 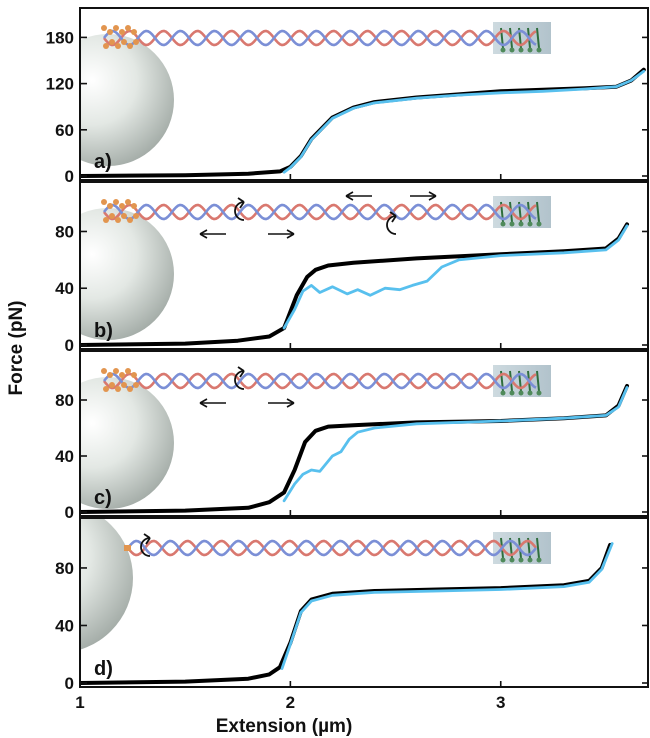 I want to click on y-tick-label: 80, so click(x=64, y=400).